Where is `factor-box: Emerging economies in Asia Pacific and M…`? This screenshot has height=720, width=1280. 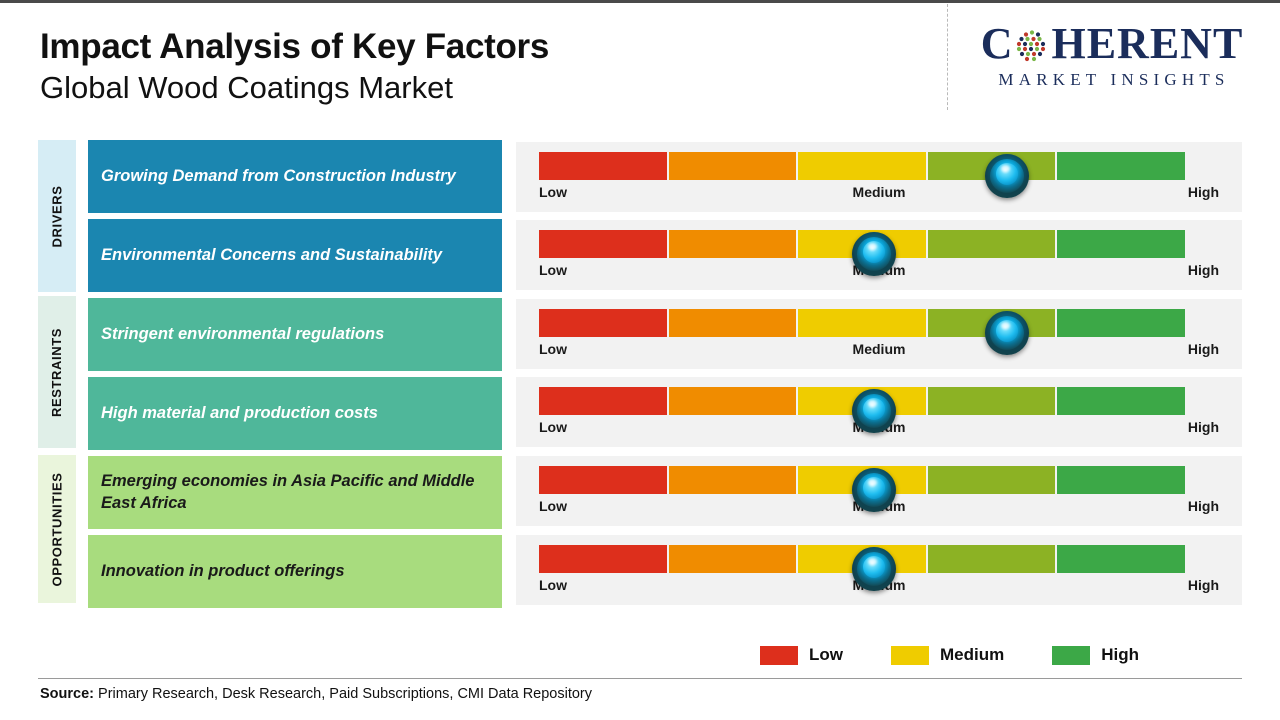 factor-box: Emerging economies in Asia Pacific and M… is located at coordinates (295, 492).